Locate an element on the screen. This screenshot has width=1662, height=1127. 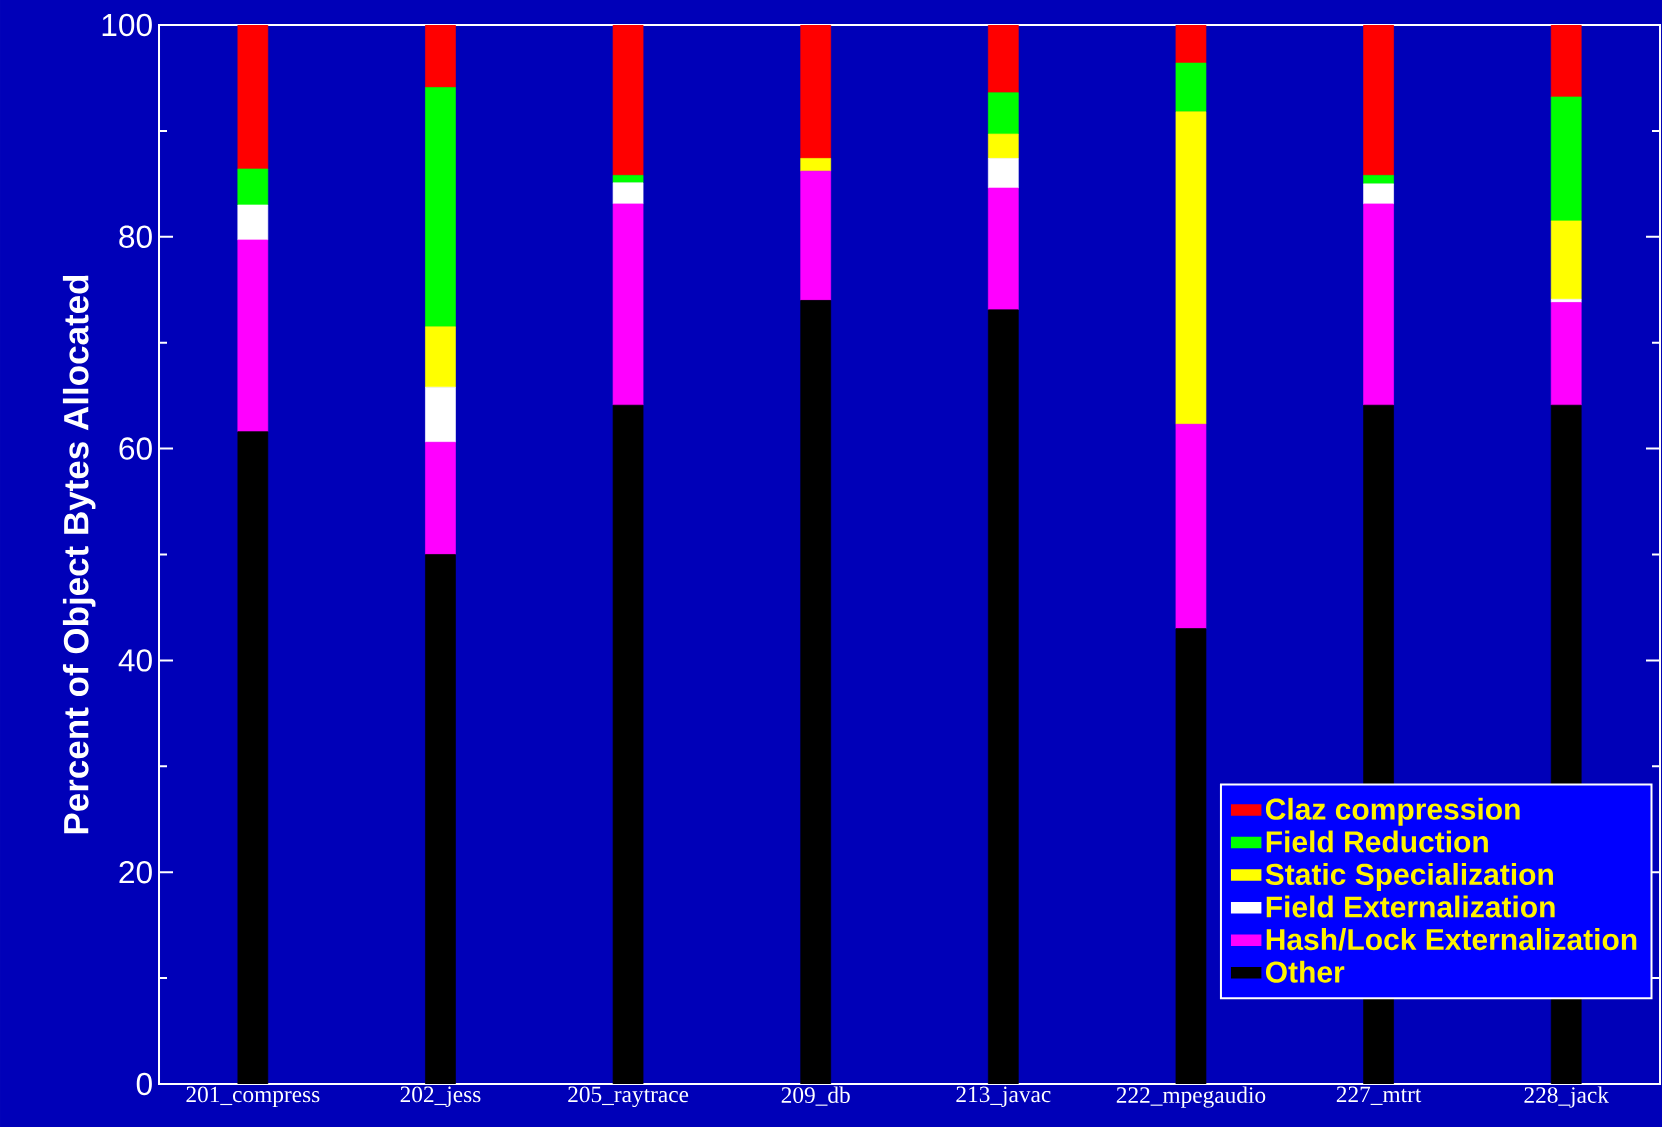
x-tick-label: 227_mtrt is located at coordinates (1379, 1095).